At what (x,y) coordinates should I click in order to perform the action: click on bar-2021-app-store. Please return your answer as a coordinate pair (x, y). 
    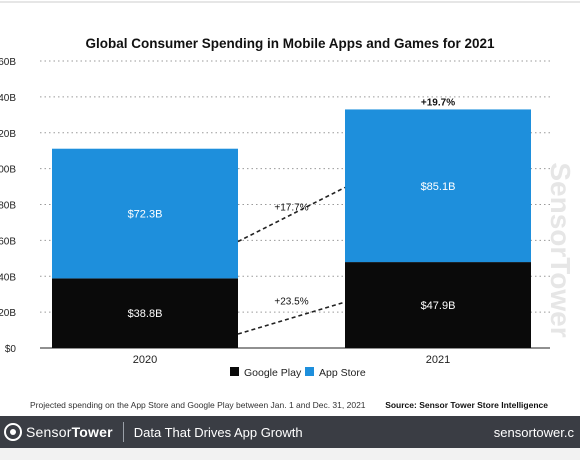
    Looking at the image, I should click on (438, 186).